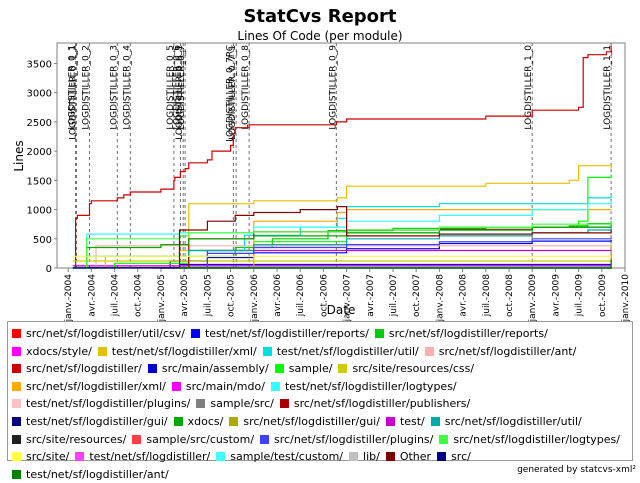 This screenshot has height=483, width=640. What do you see at coordinates (320, 36) in the screenshot?
I see `chart-subtitle: Lines Of Code (per module)` at bounding box center [320, 36].